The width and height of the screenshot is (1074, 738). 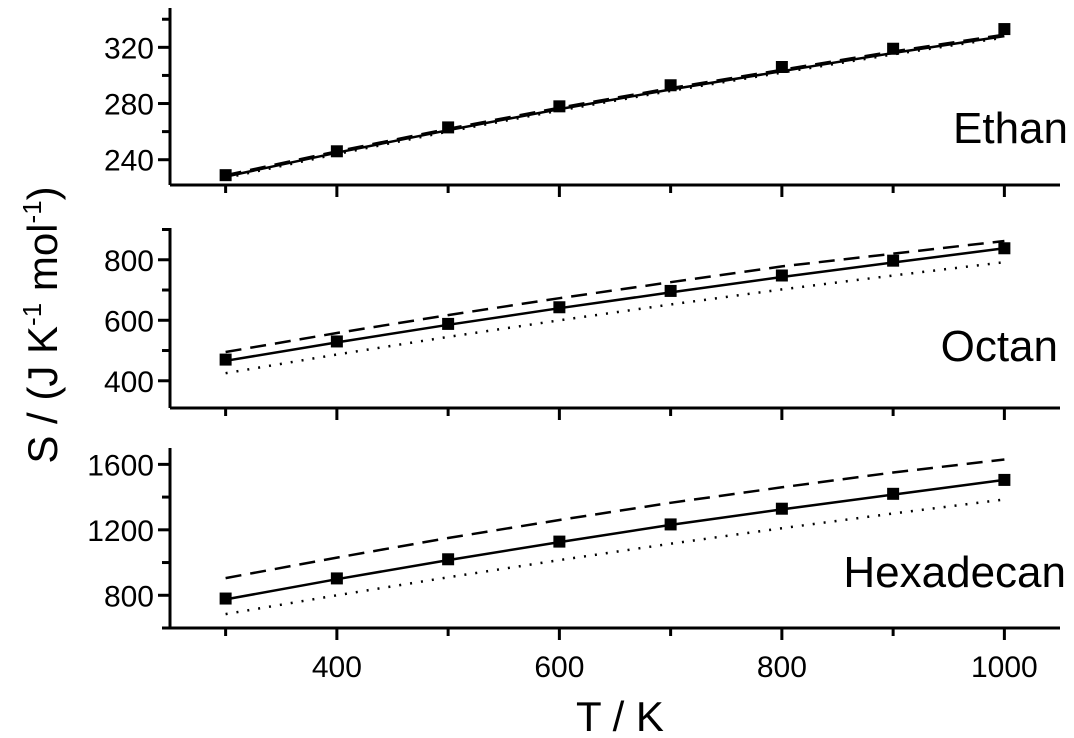 I want to click on y-tick-label: 240, so click(x=129, y=161).